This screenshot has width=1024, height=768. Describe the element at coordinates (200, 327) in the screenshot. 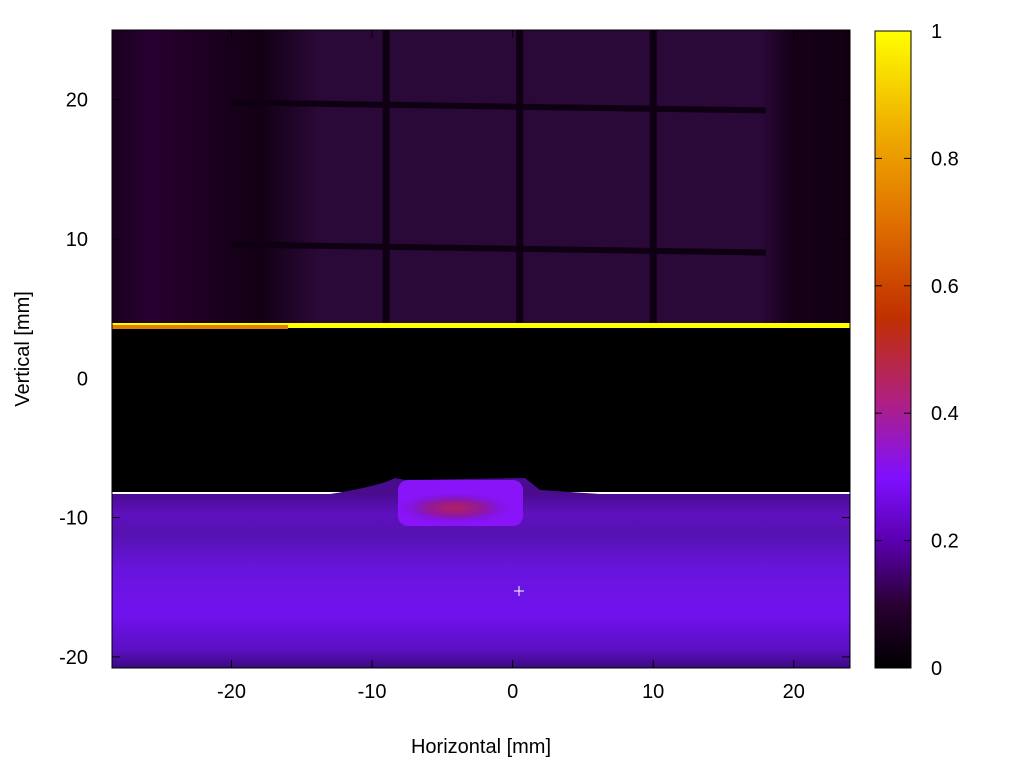

I see `bright-line-left` at that location.